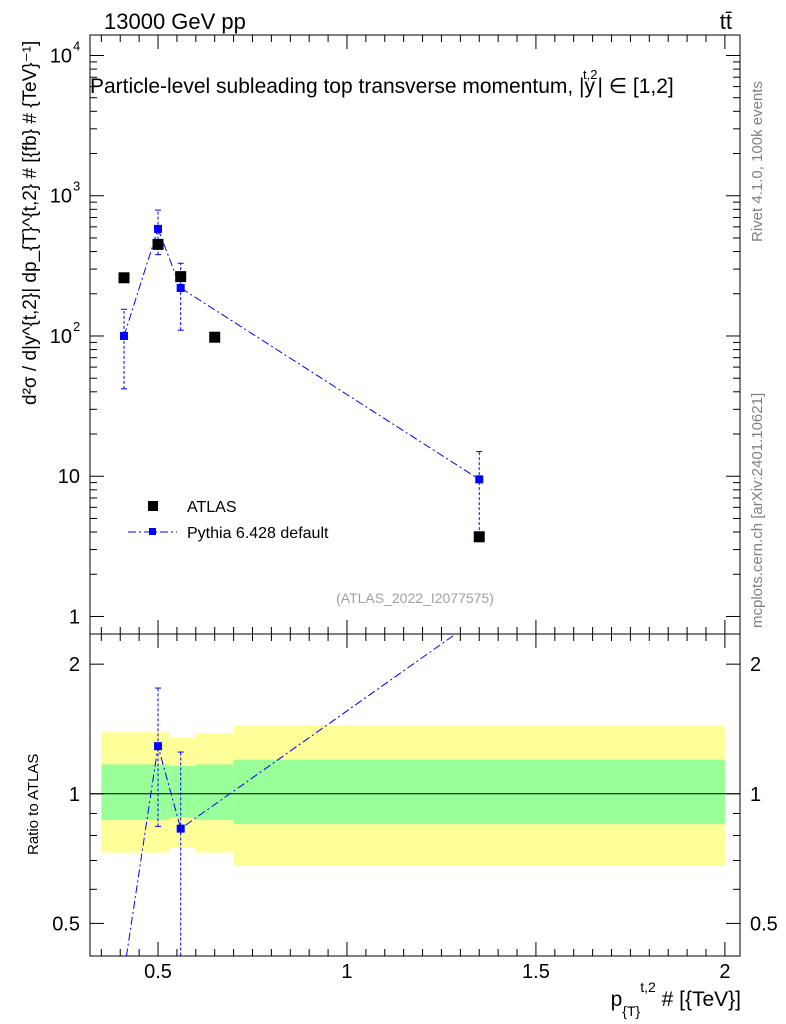  I want to click on uncertainty-bands, so click(413, 795).